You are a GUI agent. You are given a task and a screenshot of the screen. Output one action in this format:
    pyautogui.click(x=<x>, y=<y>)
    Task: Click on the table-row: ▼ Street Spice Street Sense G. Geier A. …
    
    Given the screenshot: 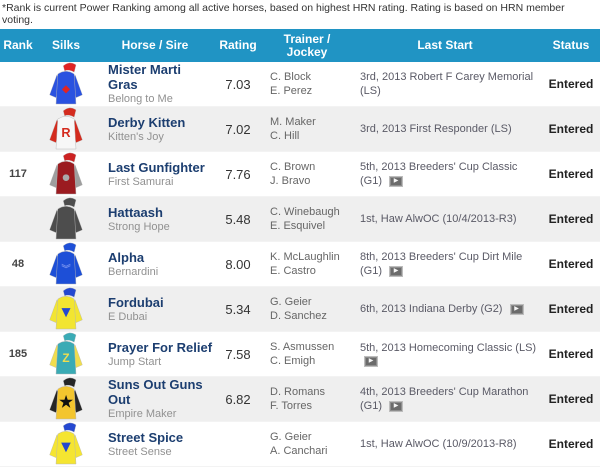 What is the action you would take?
    pyautogui.click(x=300, y=444)
    